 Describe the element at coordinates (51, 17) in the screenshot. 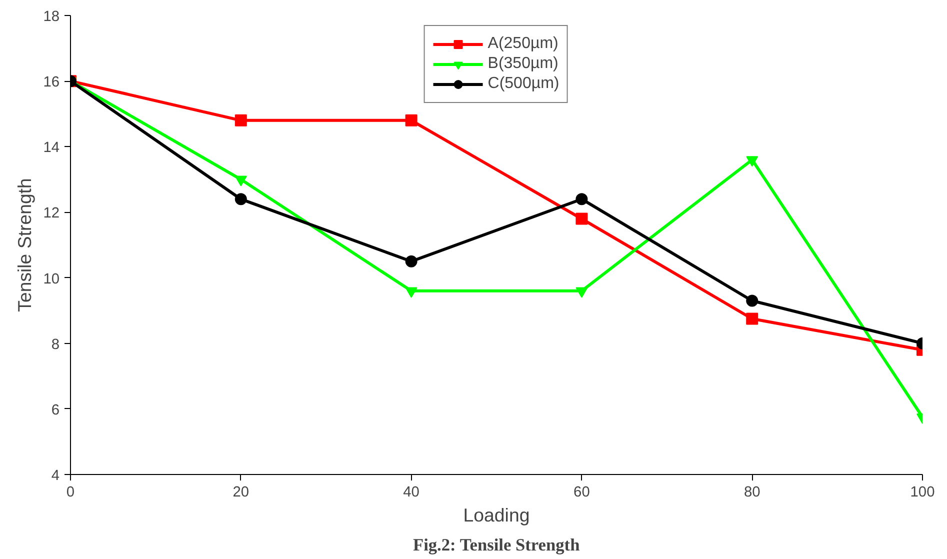

I see `y-tick-label: 18` at that location.